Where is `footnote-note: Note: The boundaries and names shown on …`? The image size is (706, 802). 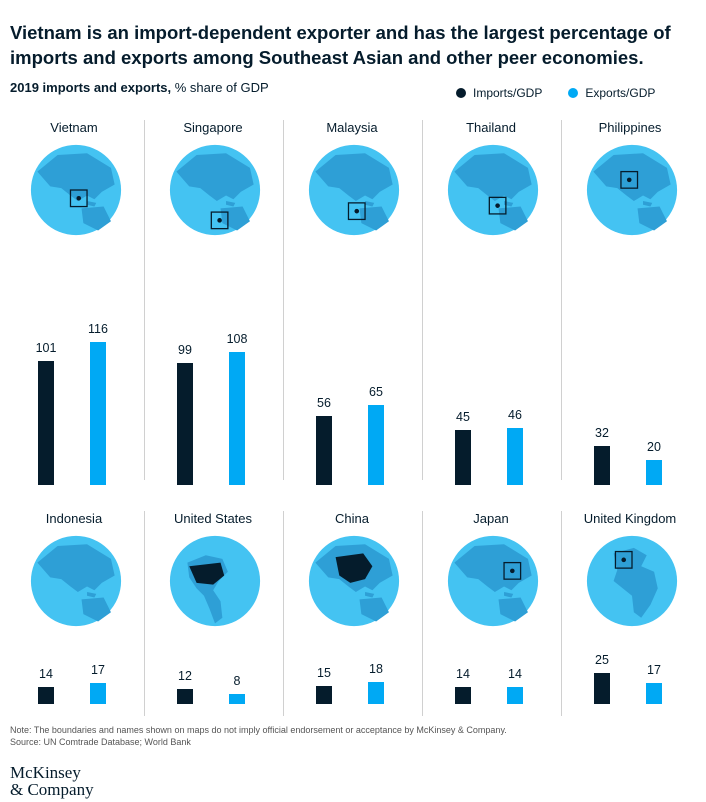 footnote-note: Note: The boundaries and names shown on … is located at coordinates (258, 730).